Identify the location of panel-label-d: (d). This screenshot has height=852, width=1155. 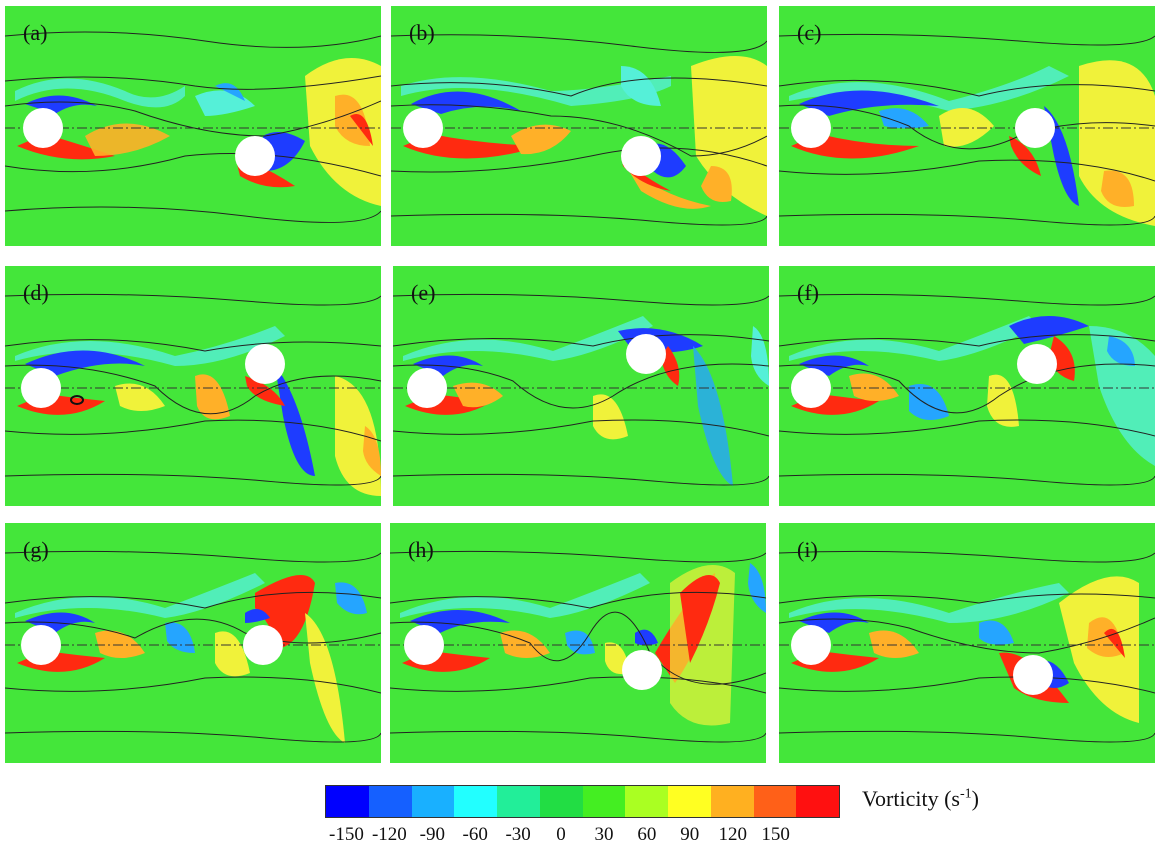
(36, 292).